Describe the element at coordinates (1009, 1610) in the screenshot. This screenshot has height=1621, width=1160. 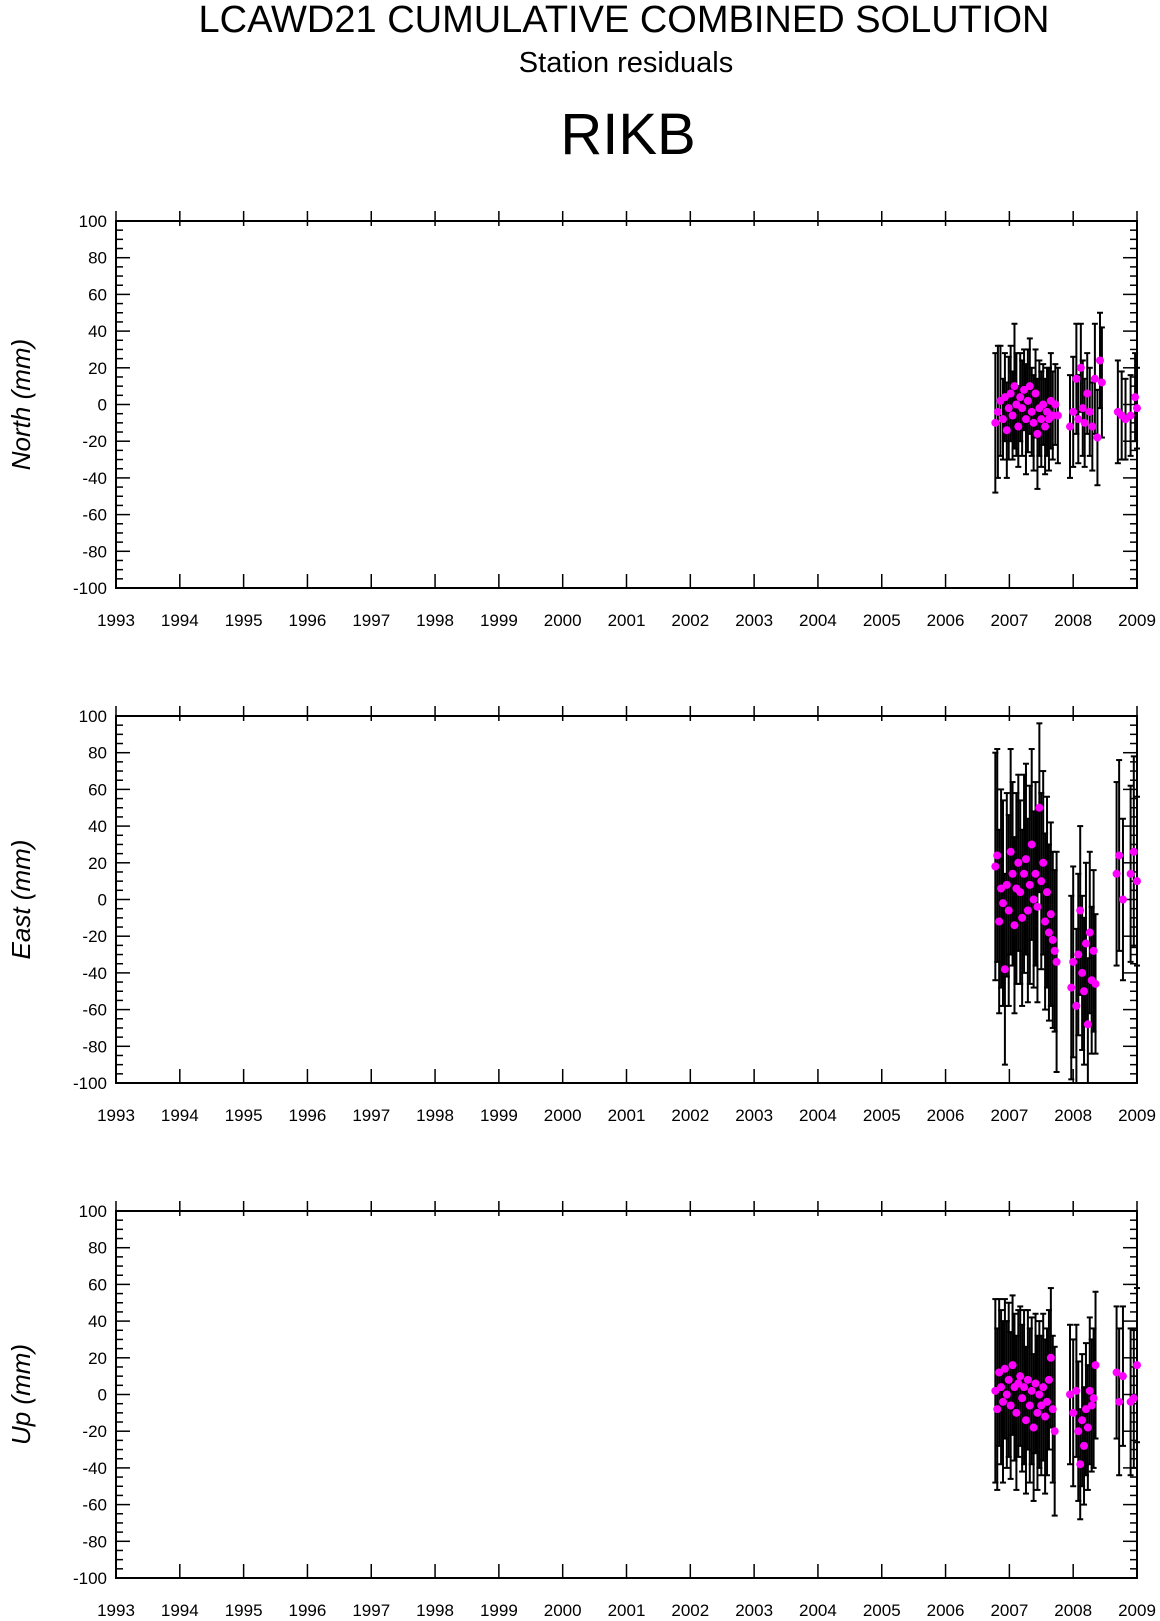
I see `x-tick-label: 2007` at that location.